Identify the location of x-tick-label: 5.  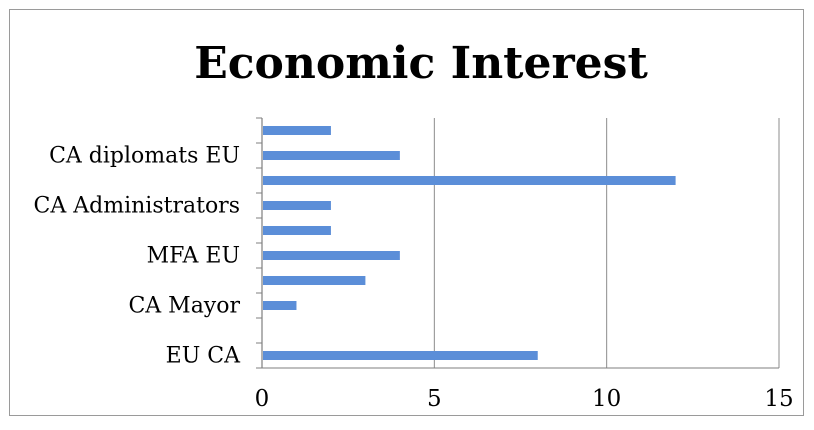
(434, 399).